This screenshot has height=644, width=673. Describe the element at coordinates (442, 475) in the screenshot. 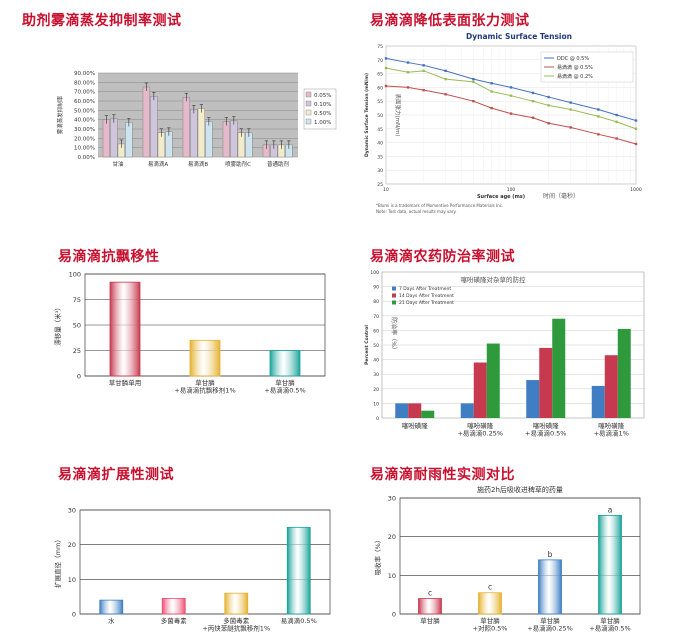

I see `rain-title: 易滴滴耐雨性实测对比` at that location.